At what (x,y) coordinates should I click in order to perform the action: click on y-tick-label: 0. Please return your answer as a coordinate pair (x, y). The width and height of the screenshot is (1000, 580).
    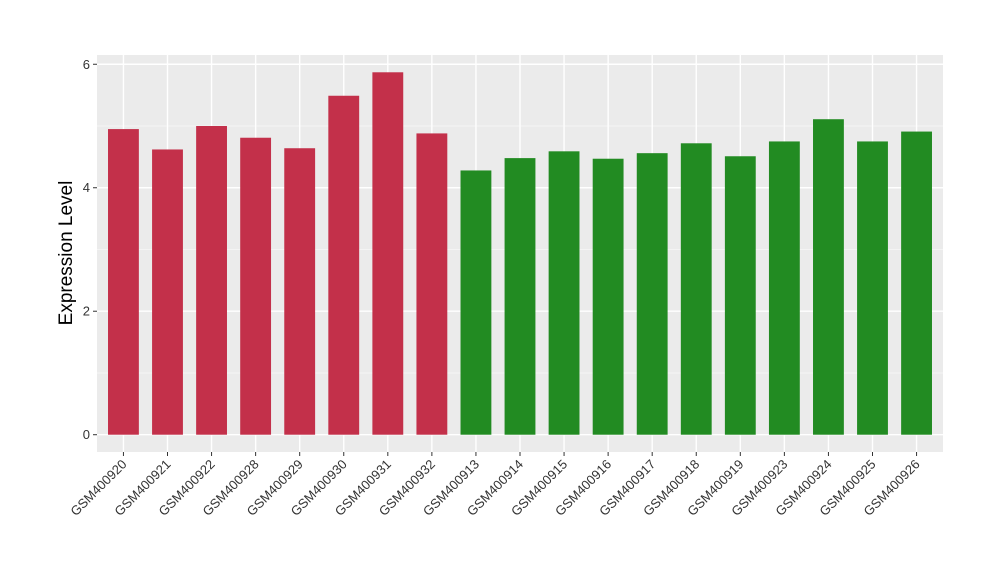
    Looking at the image, I should click on (86, 434).